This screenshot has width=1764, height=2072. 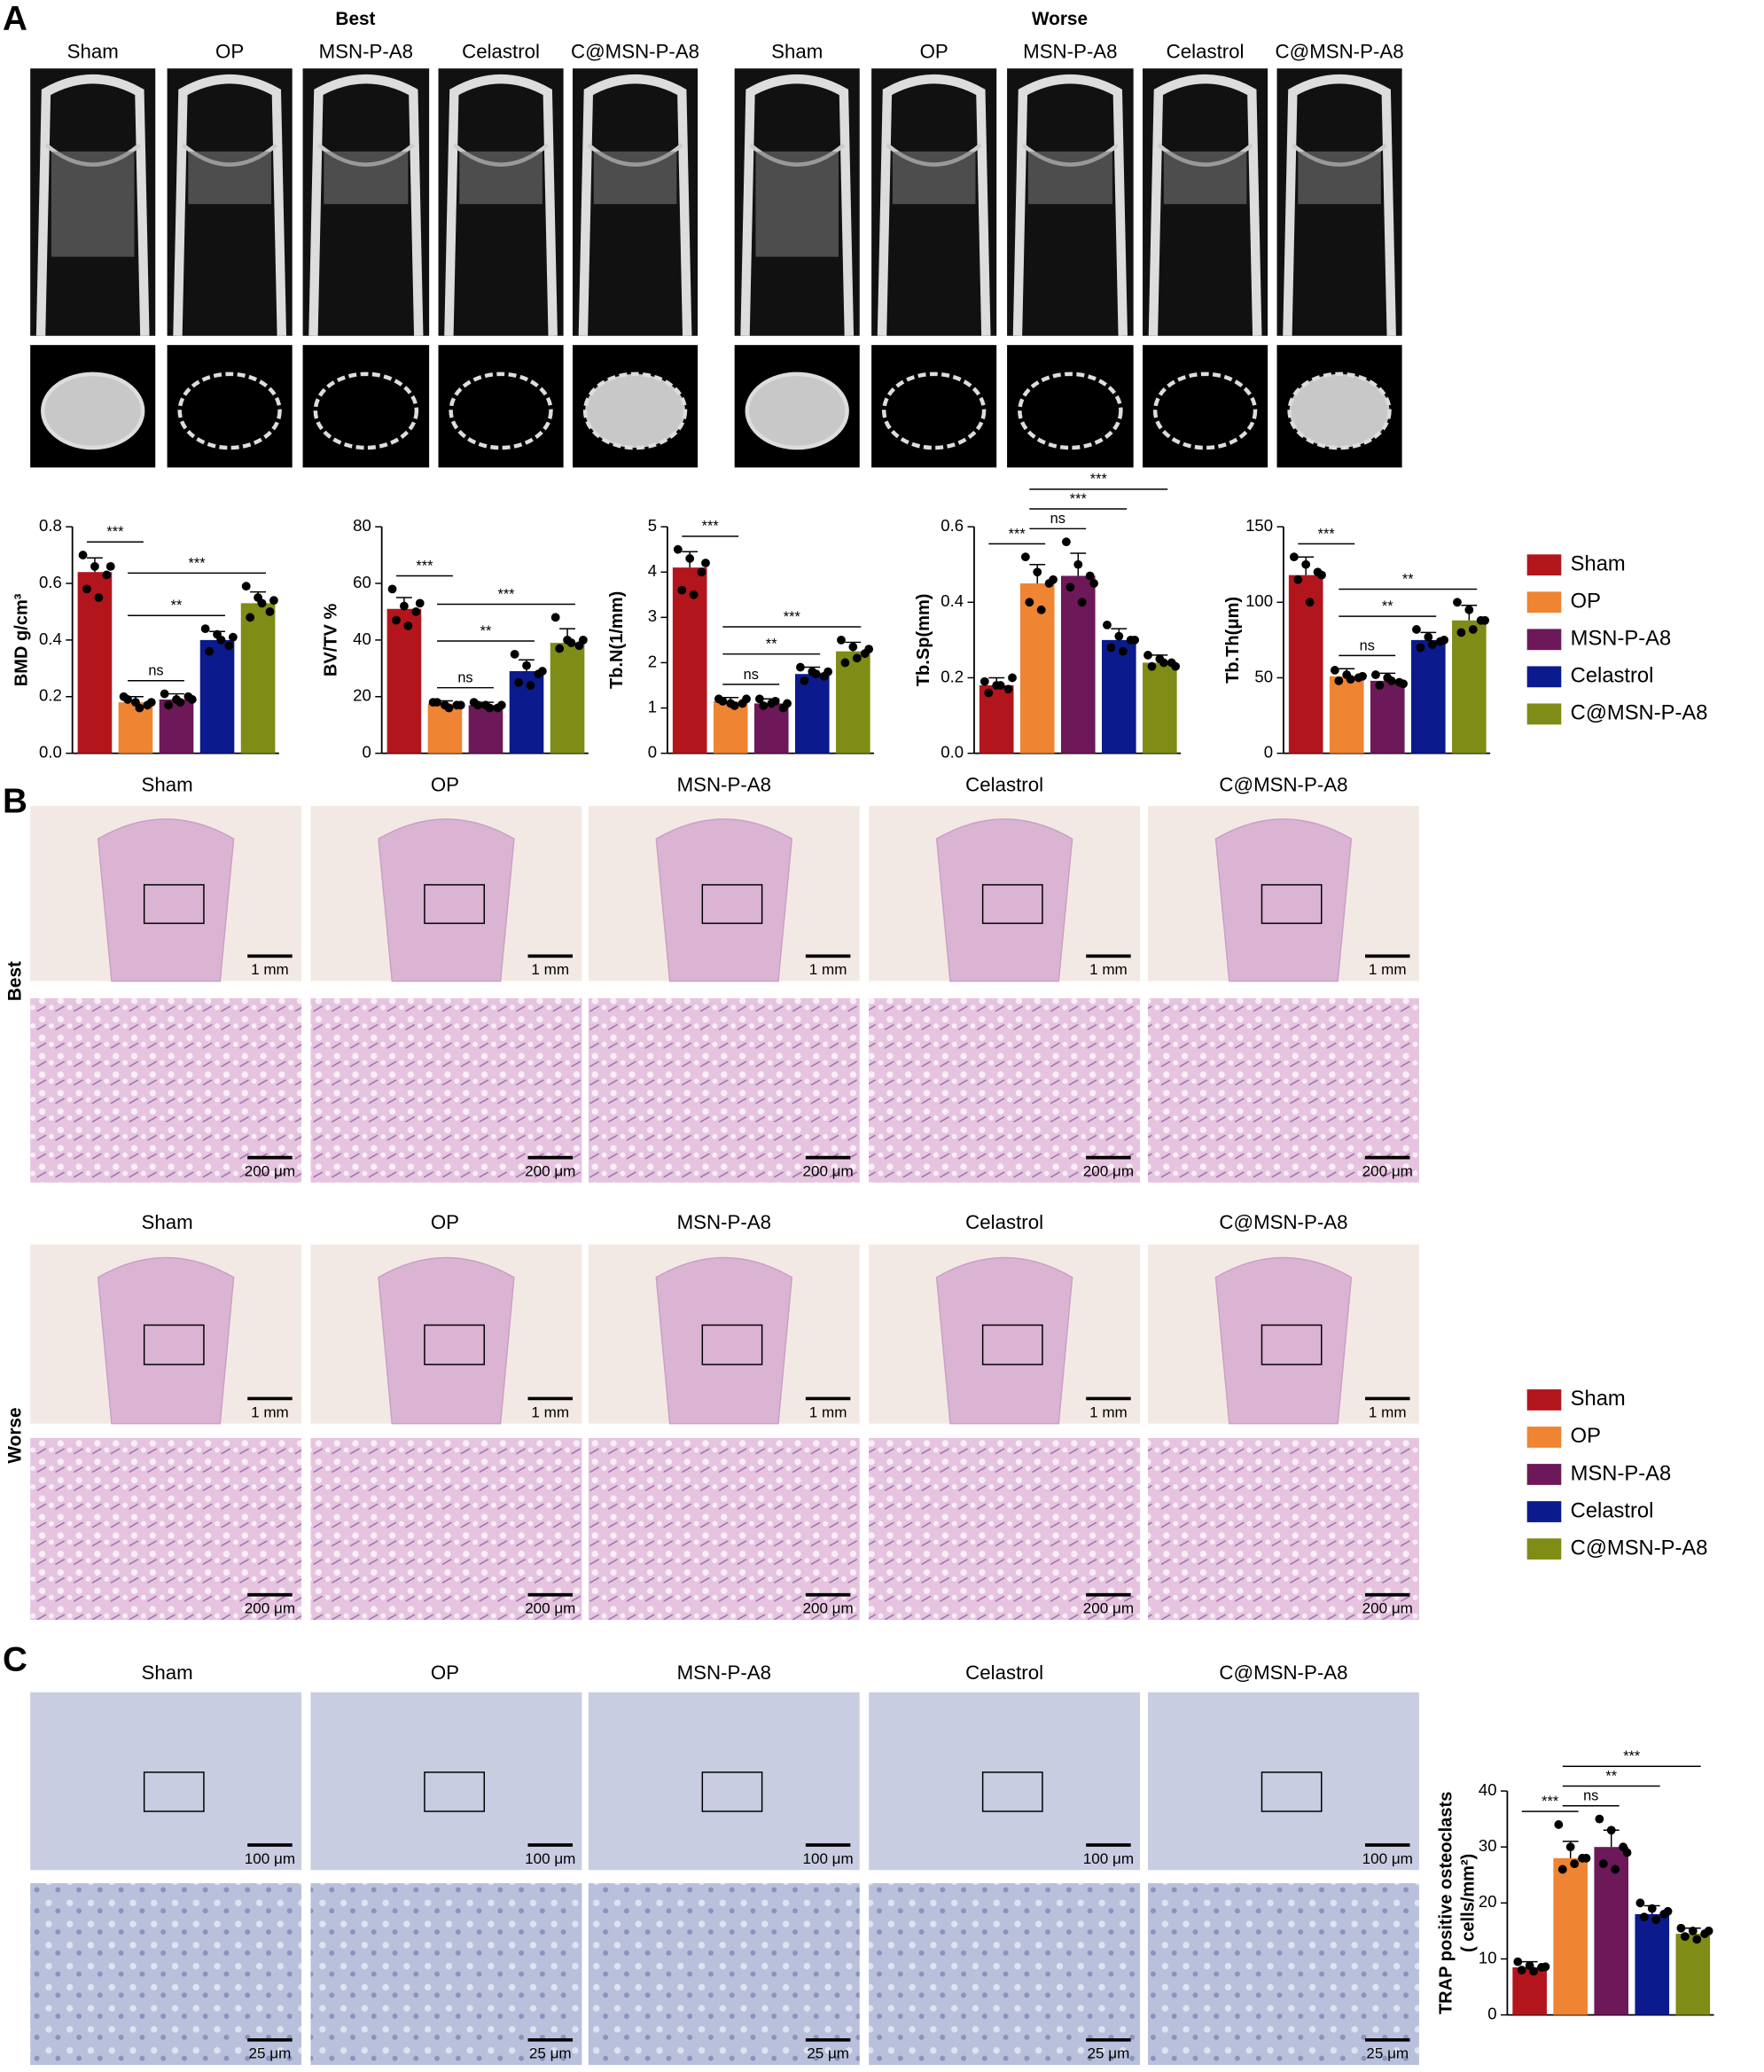 I want to click on row-label: Worse, so click(x=14, y=1435).